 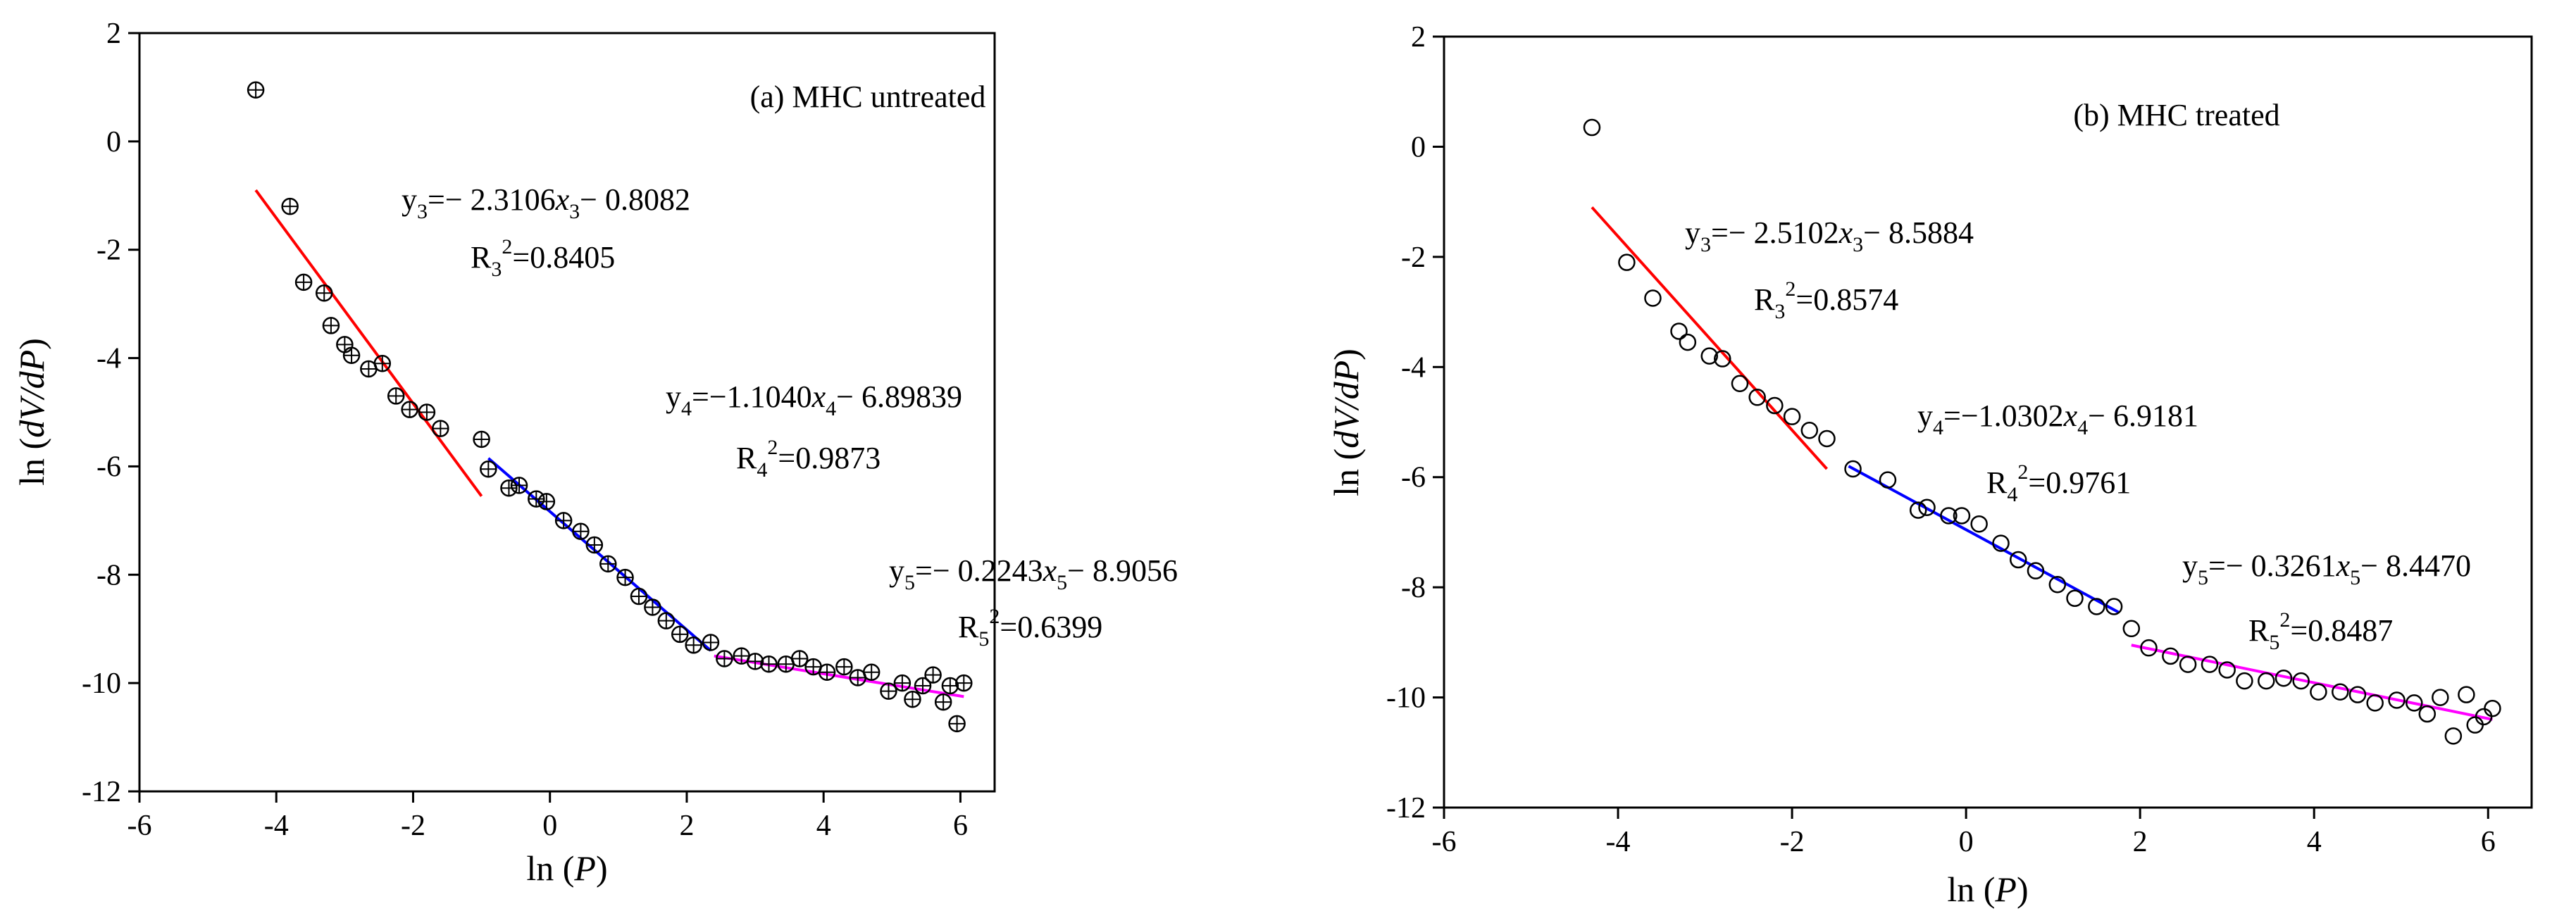 I want to click on y-tick-label: -12, so click(x=101, y=792).